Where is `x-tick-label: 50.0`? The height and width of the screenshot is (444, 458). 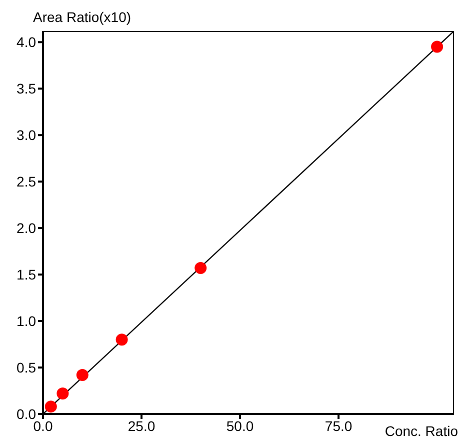 x-tick-label: 50.0 is located at coordinates (240, 426).